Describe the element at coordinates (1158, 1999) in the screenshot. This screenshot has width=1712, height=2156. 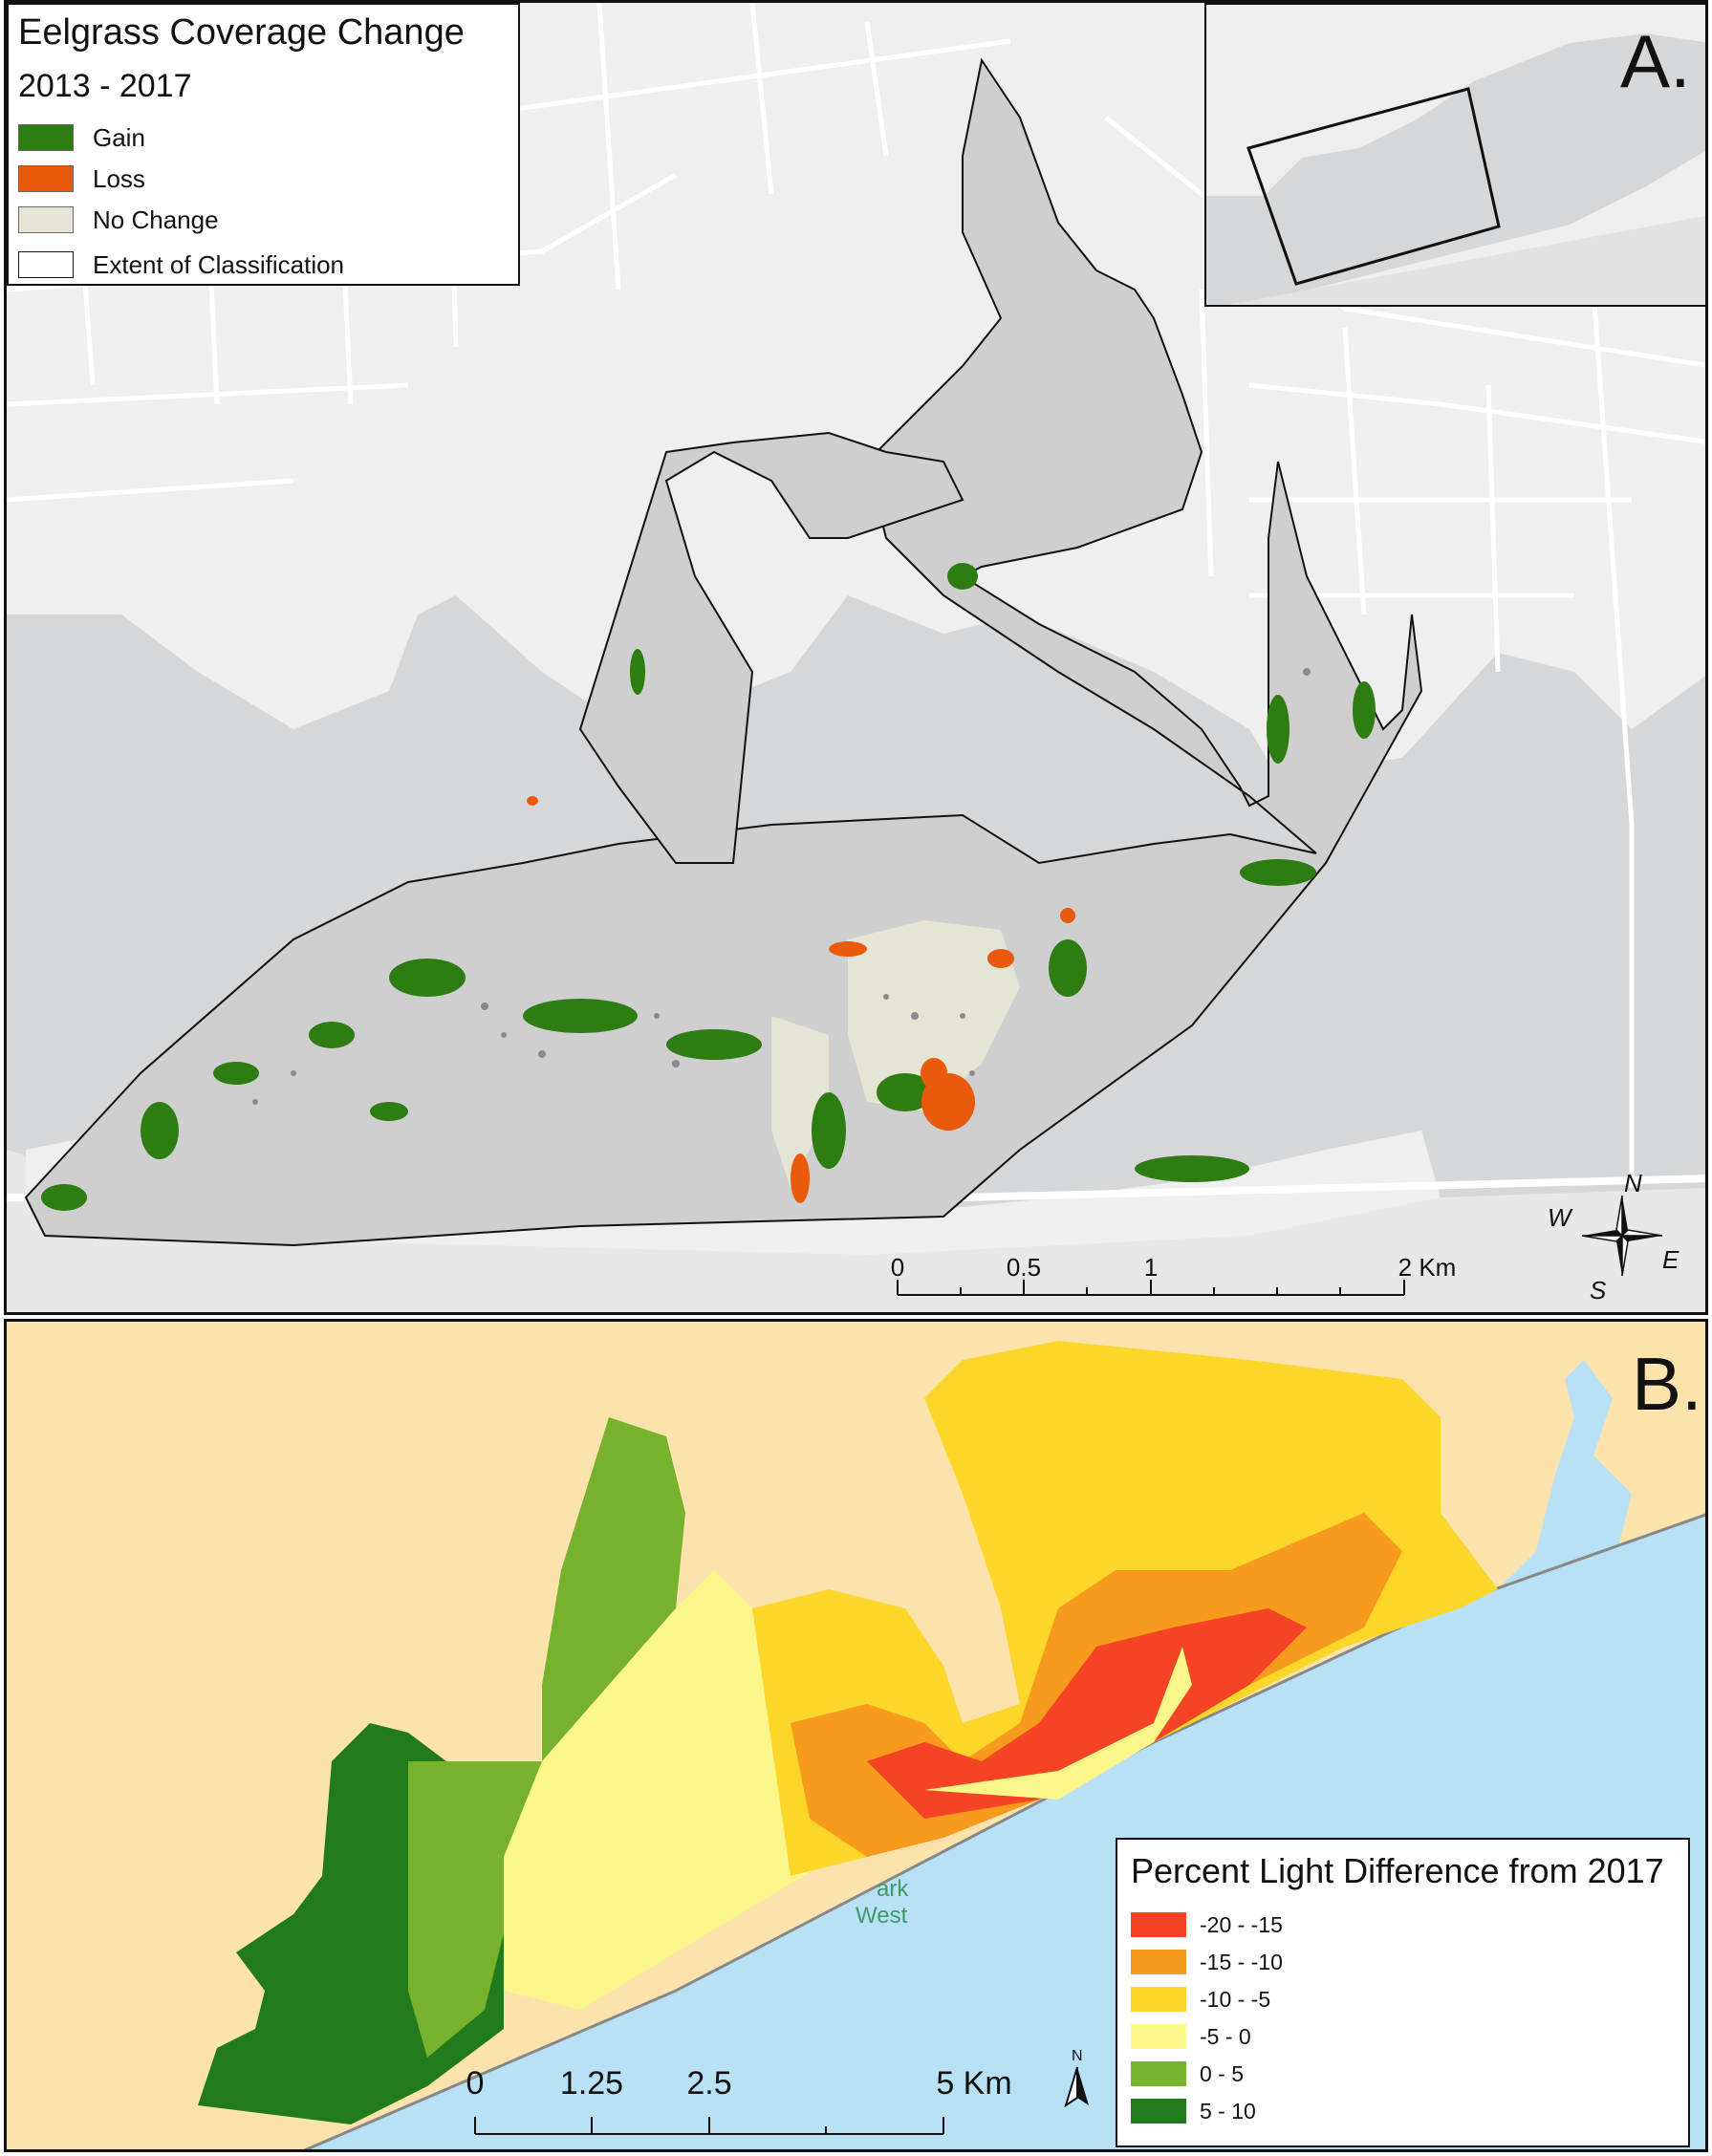
I see `swatch-neg10-neg5` at that location.